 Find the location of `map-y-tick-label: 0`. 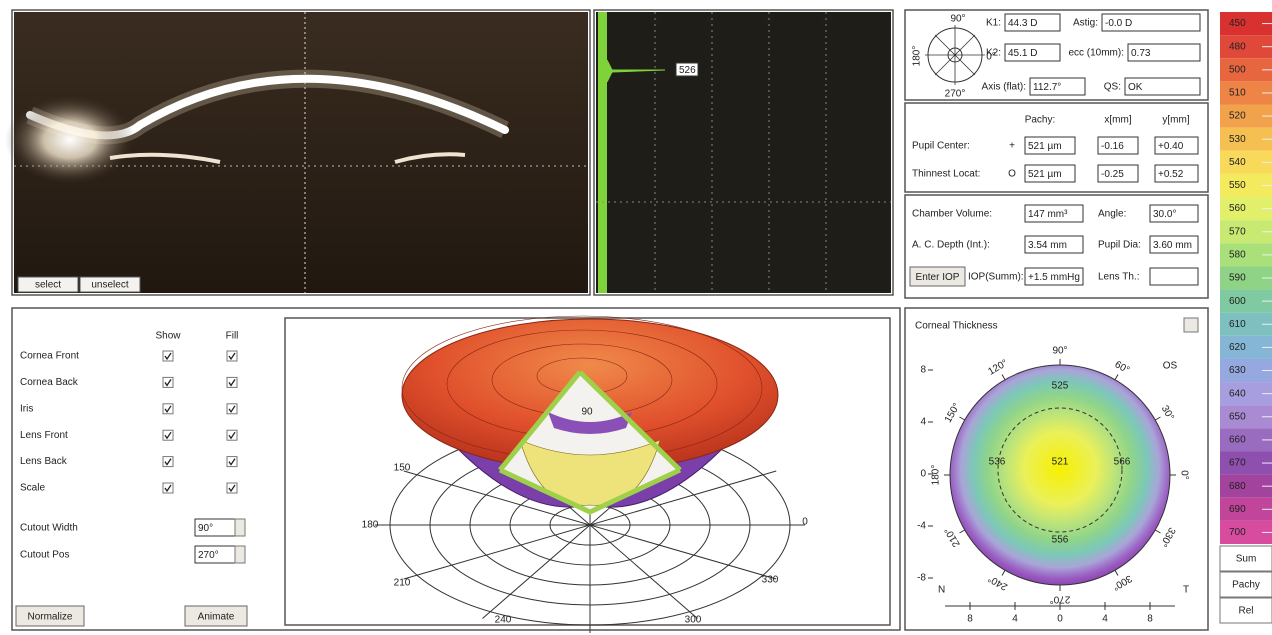

map-y-tick-label: 0 is located at coordinates (923, 474).